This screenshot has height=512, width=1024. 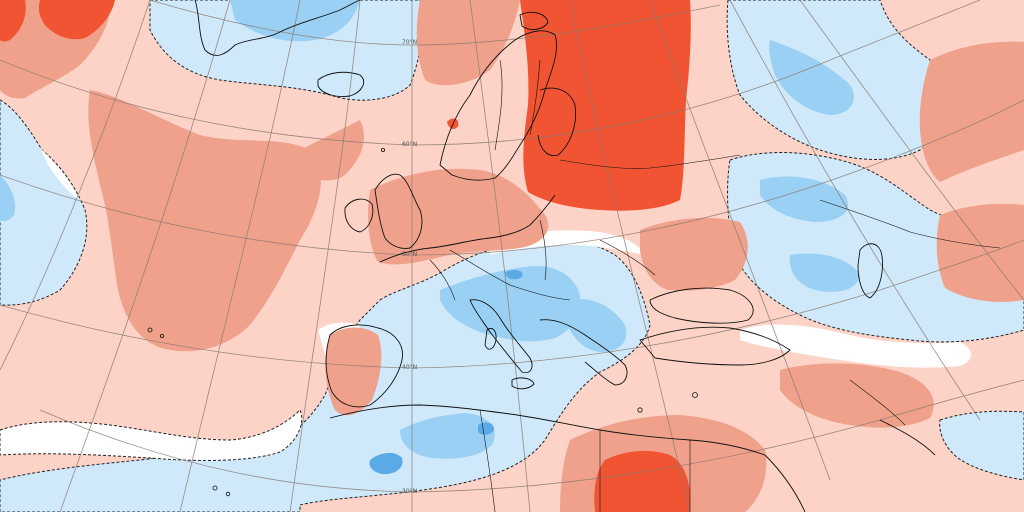 What do you see at coordinates (409, 491) in the screenshot?
I see `latitude-label-30: 30°N` at bounding box center [409, 491].